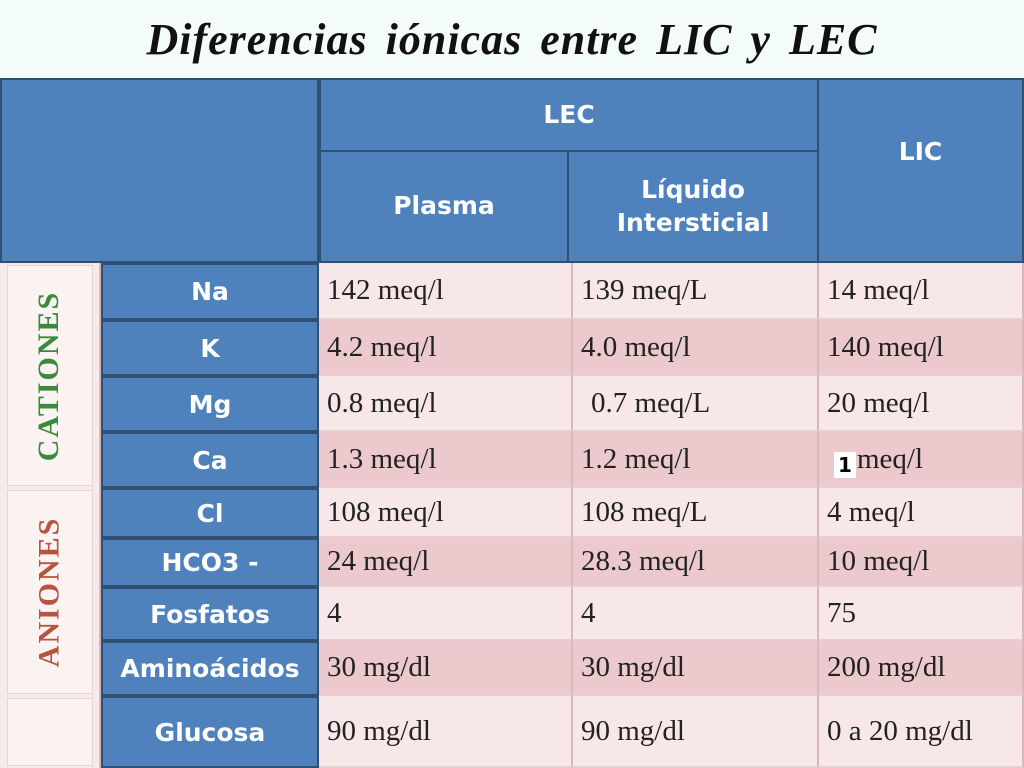  What do you see at coordinates (696, 291) in the screenshot?
I see `cell-intersticial: 139 meq/L` at bounding box center [696, 291].